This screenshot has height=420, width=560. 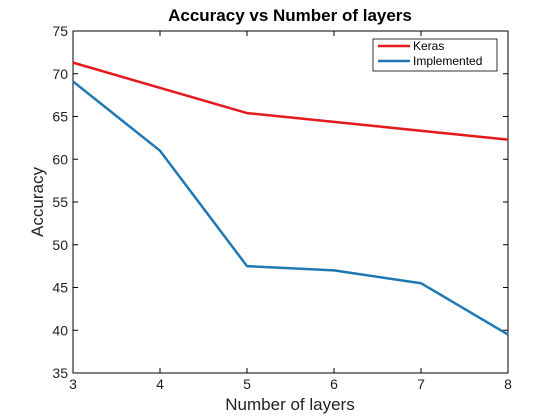 I want to click on x-tick-label: 5, so click(x=247, y=384).